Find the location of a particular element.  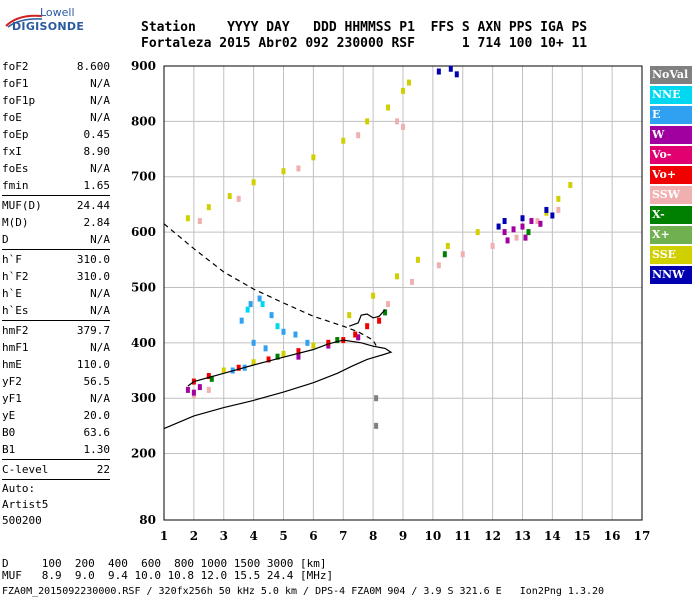

y-tick-label: 900 is located at coordinates (143, 66).